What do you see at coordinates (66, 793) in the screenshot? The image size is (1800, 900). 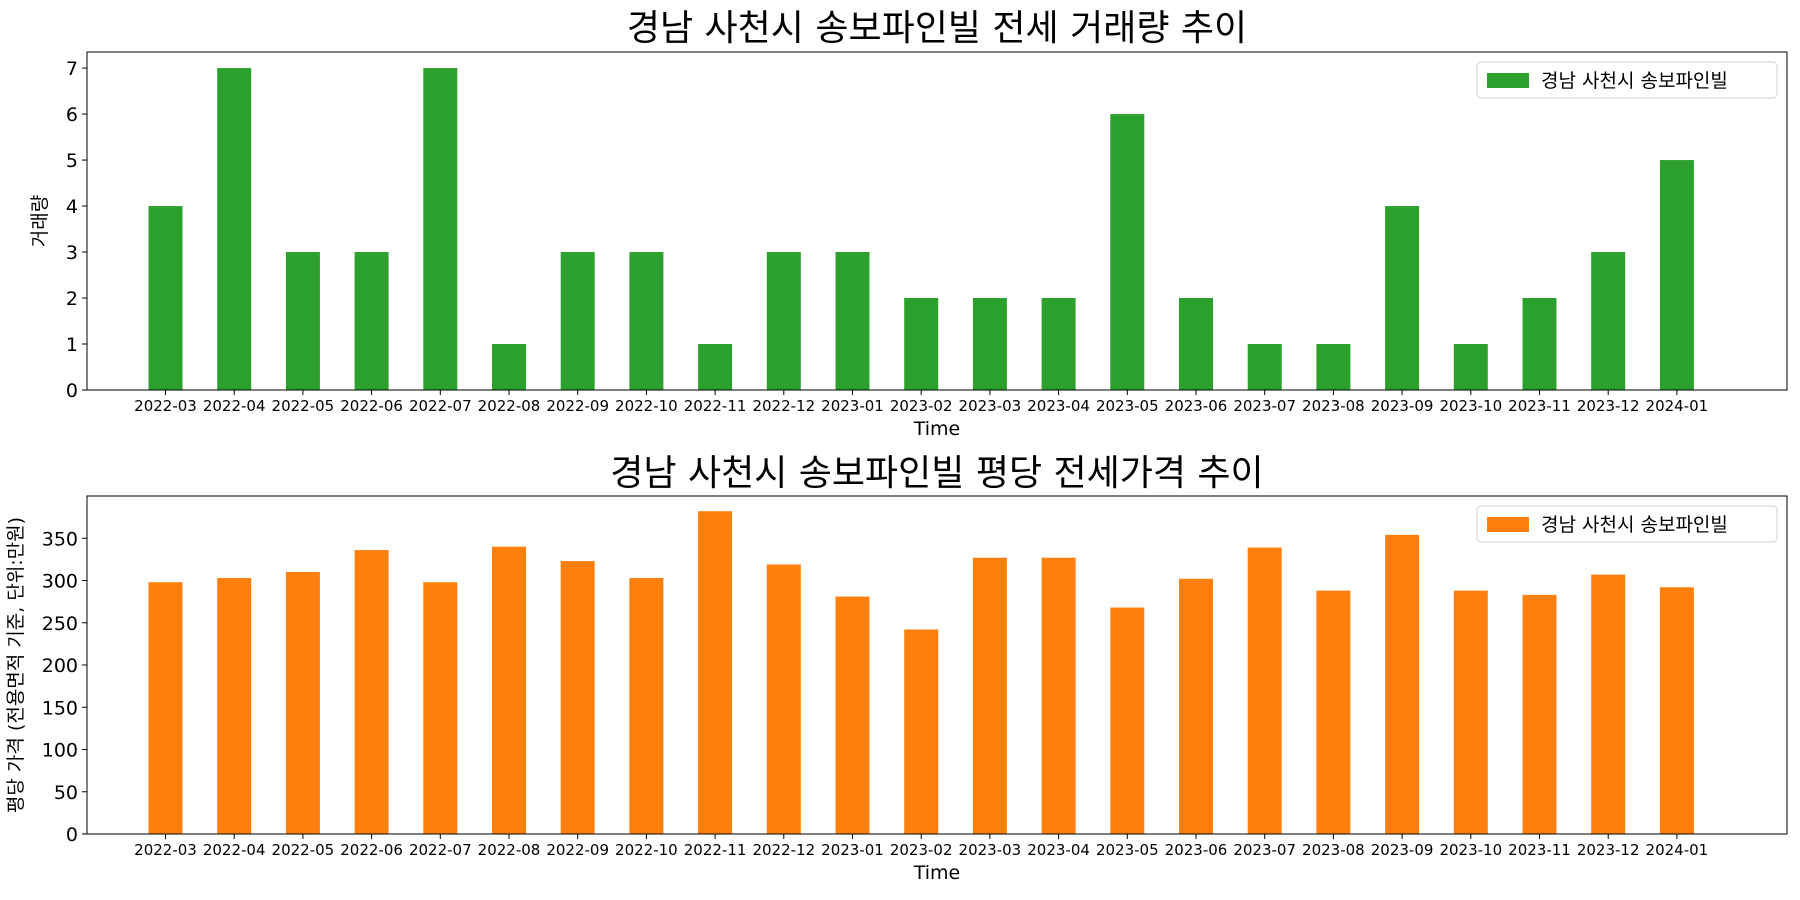 I see `y-tick-label: 50` at bounding box center [66, 793].